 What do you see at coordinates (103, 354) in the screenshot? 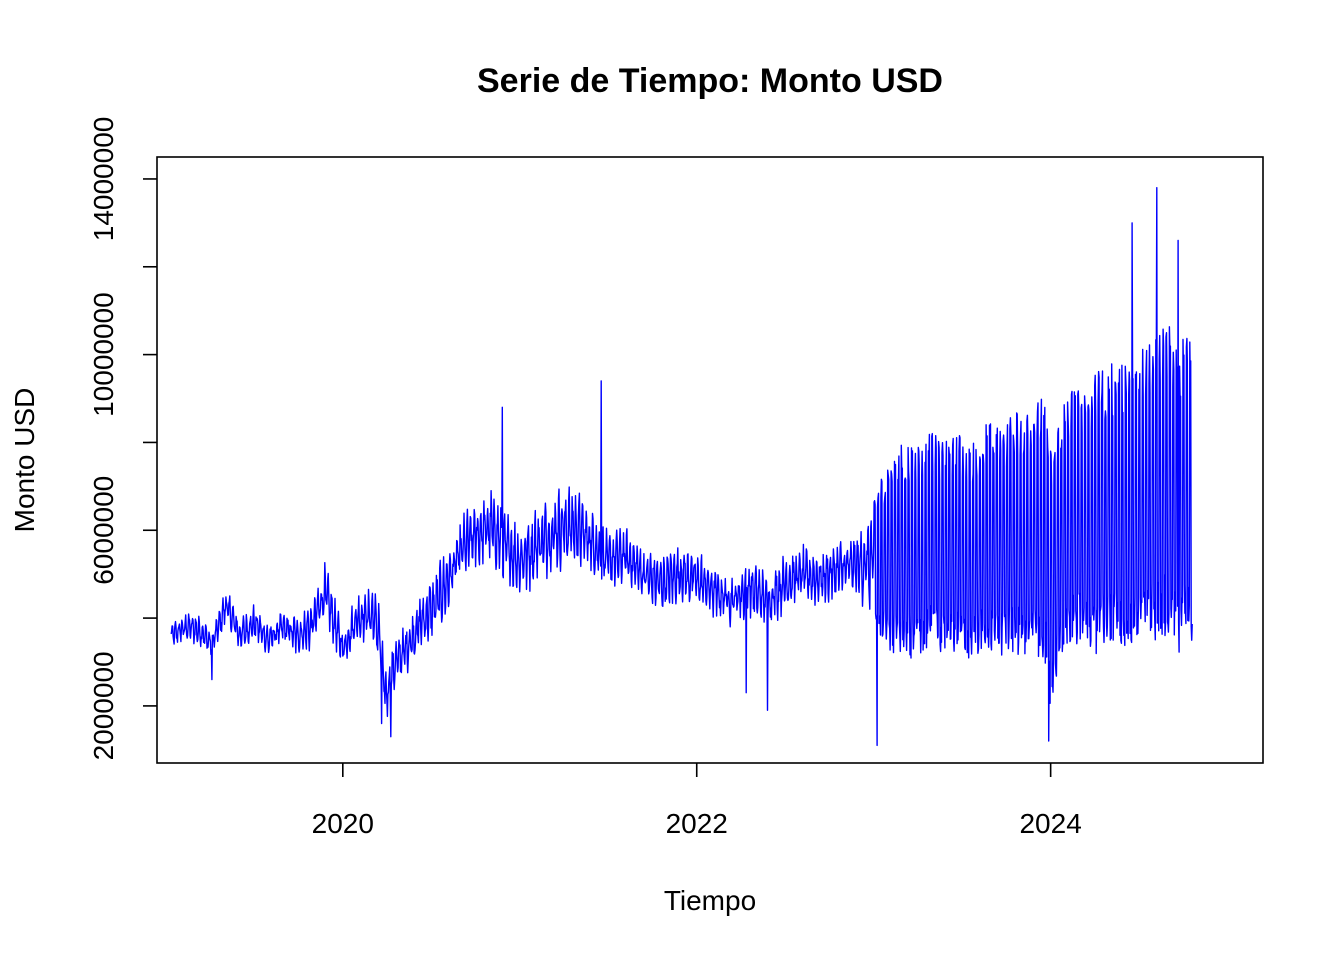
I see `y-tick-label: 10000000` at bounding box center [103, 354].